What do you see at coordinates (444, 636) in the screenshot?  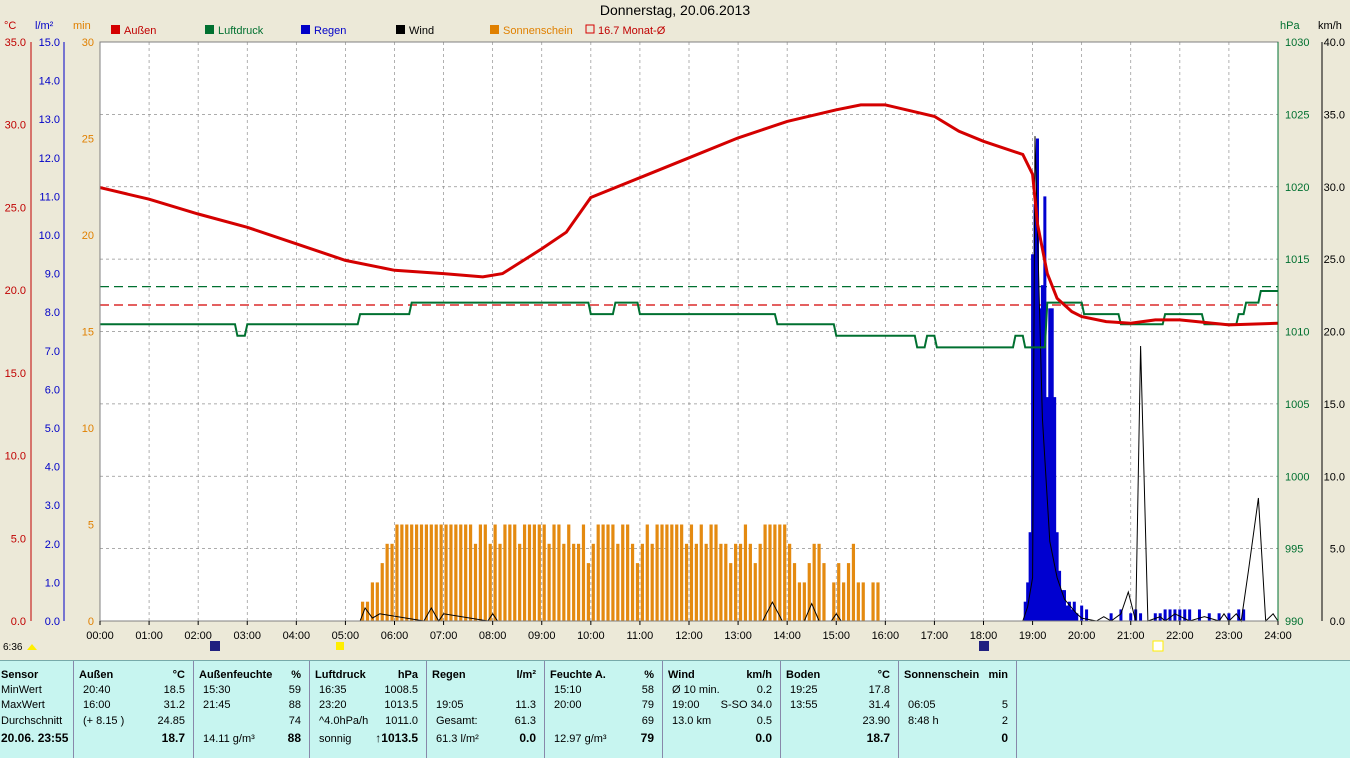 I see `x-tick-label: 07:00` at bounding box center [444, 636].